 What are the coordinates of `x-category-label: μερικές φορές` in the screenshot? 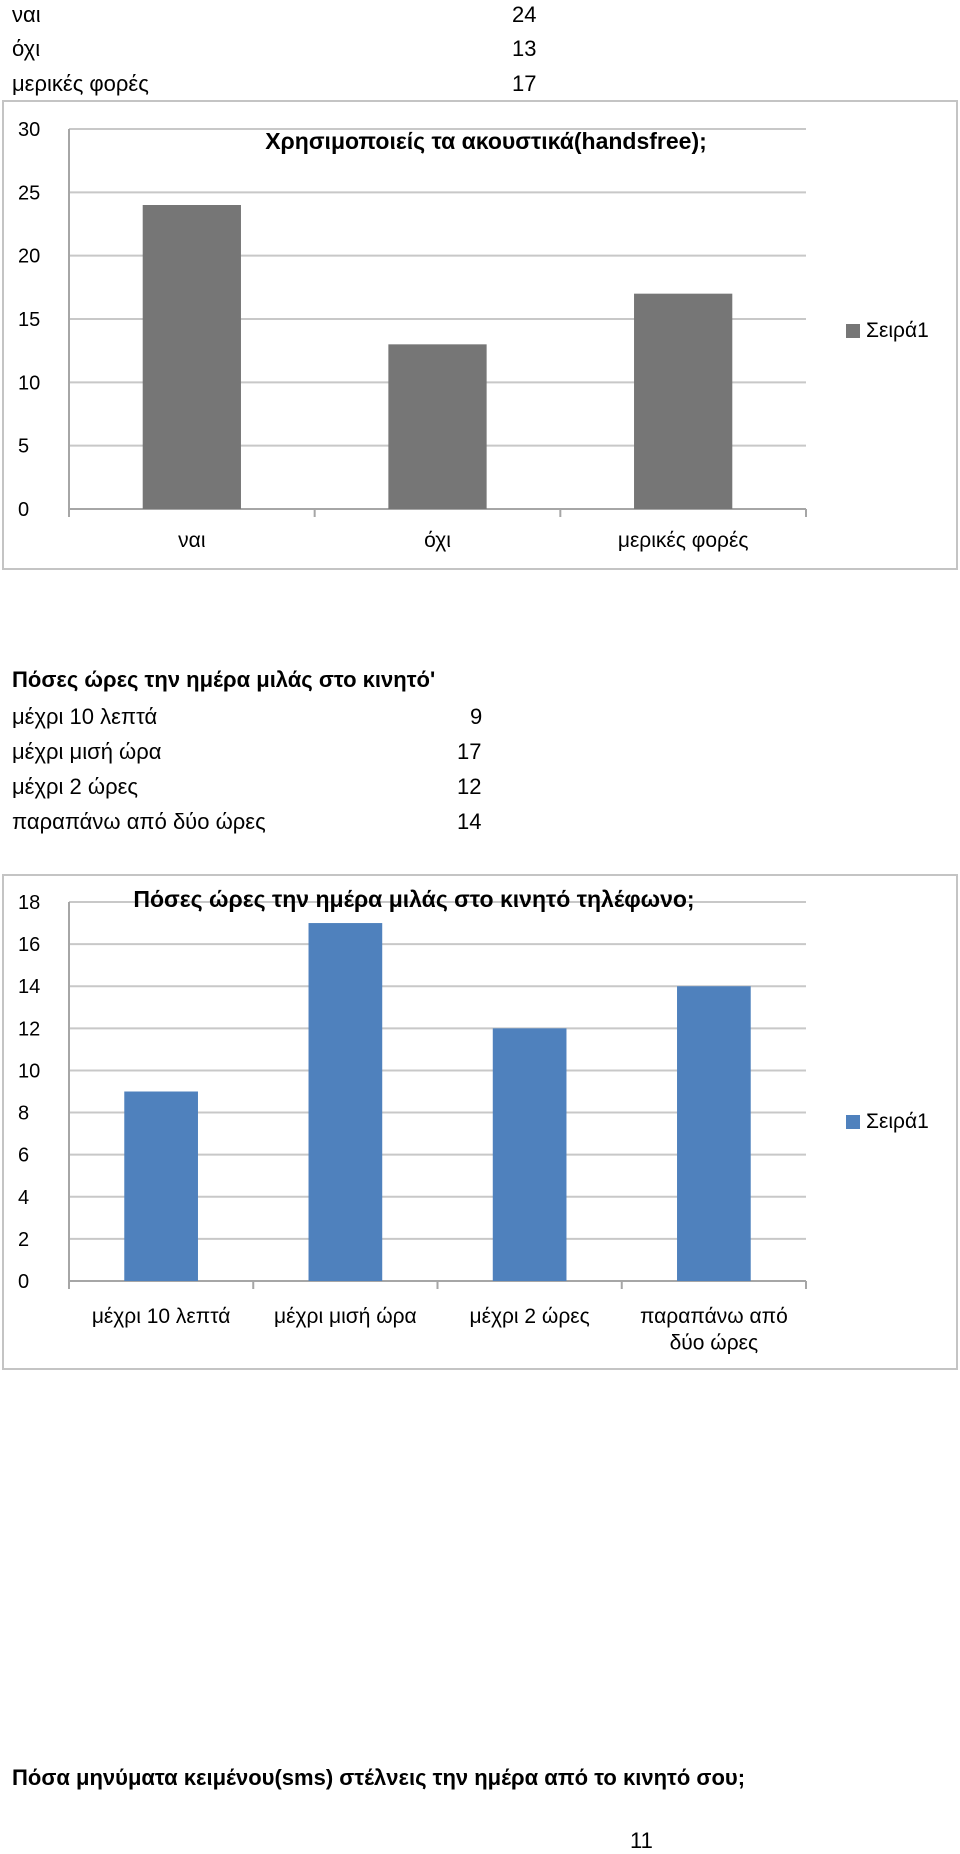 It's located at (683, 540).